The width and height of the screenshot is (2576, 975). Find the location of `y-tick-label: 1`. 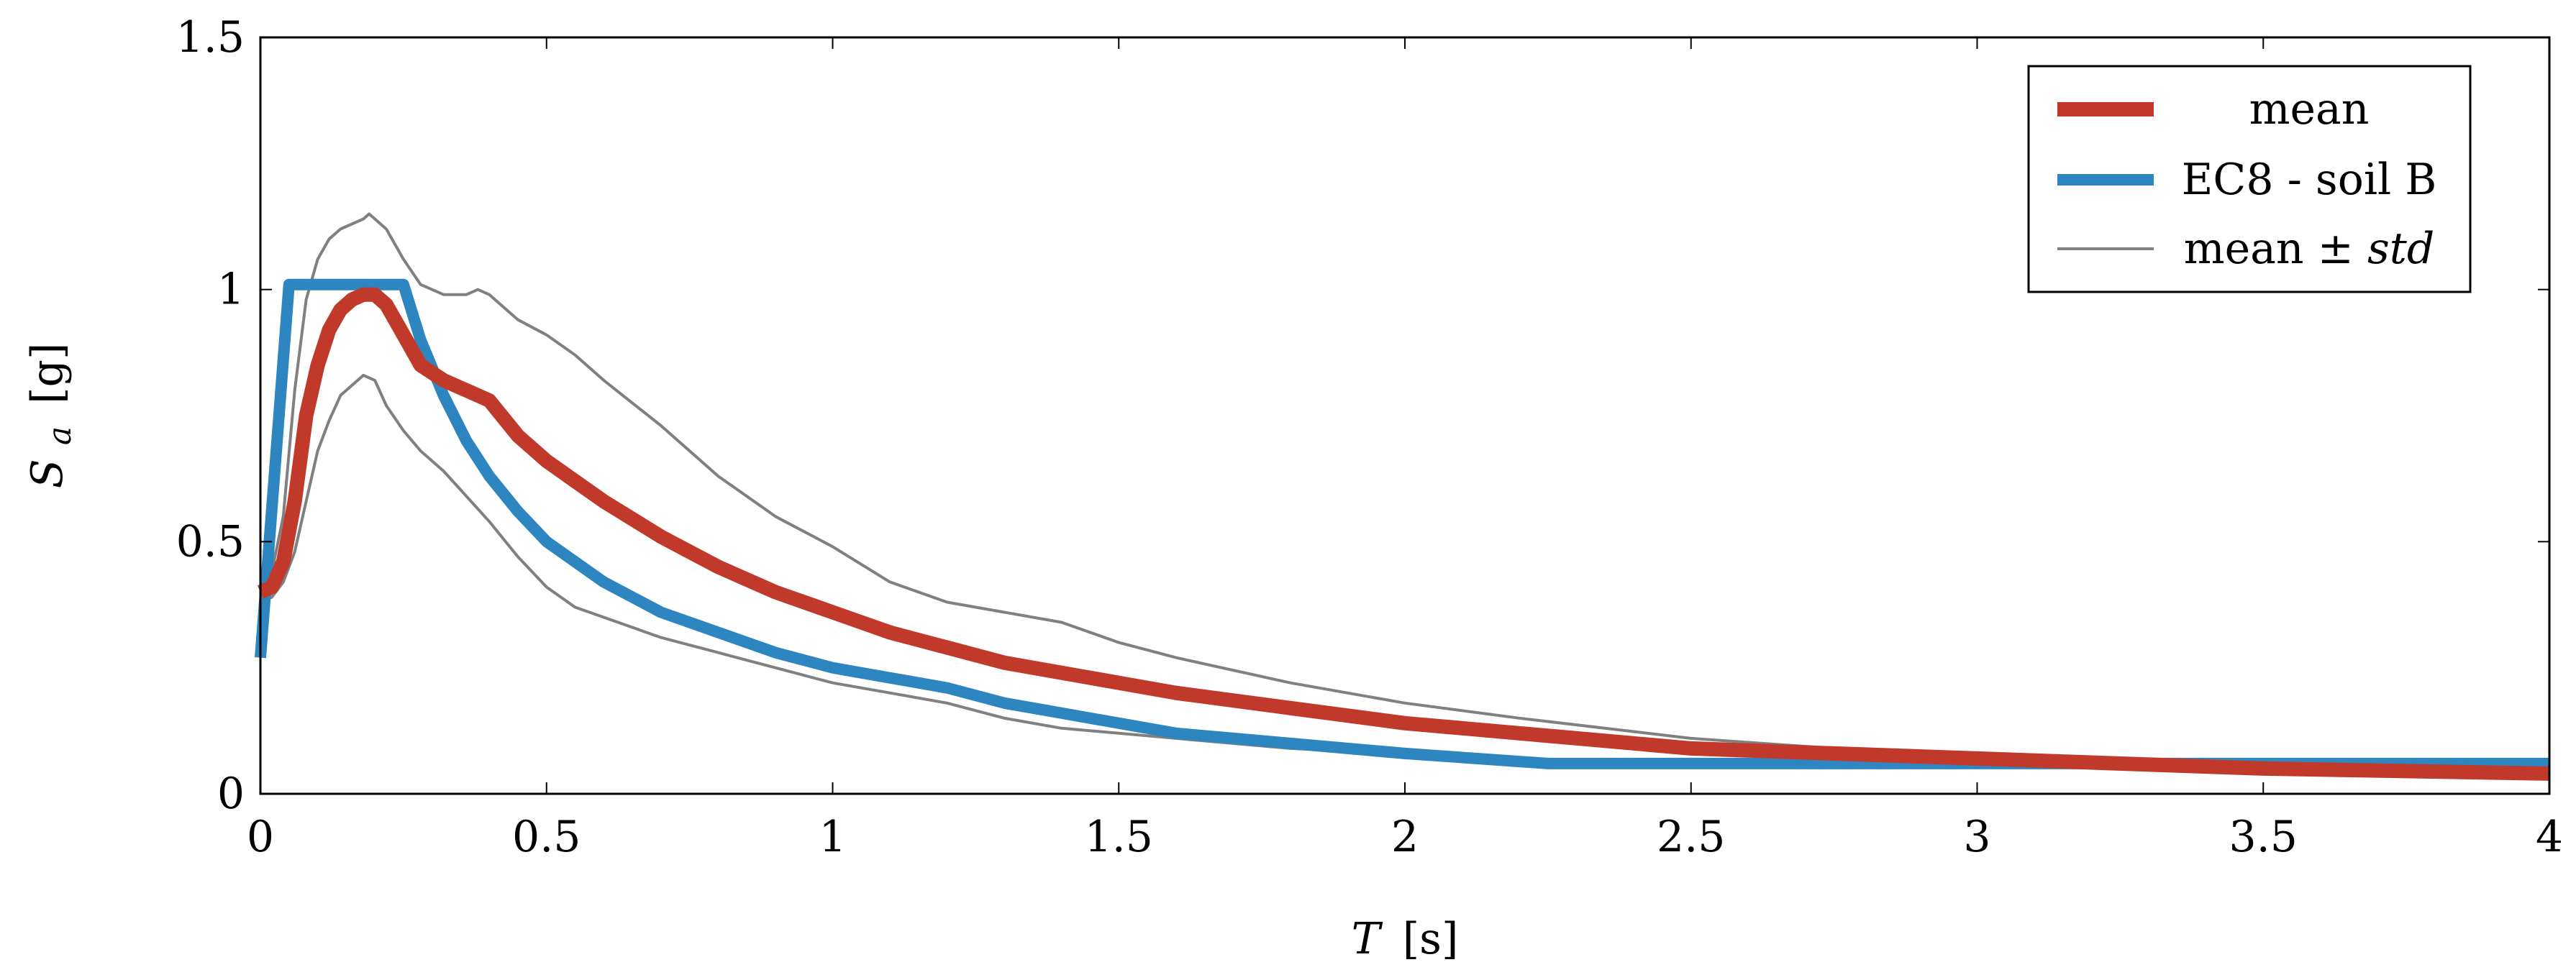

y-tick-label: 1 is located at coordinates (231, 290).